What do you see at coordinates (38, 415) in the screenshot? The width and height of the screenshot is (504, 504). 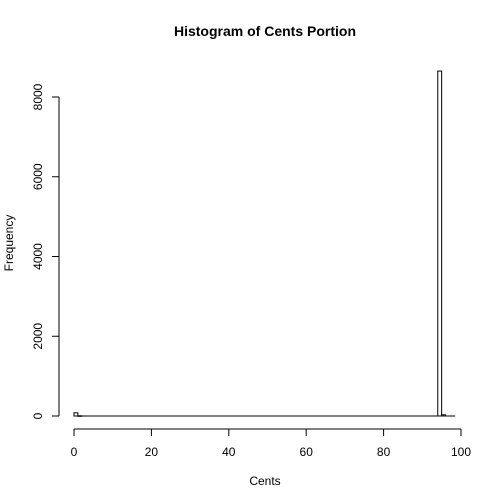 I see `y-tick-label: 0` at bounding box center [38, 415].